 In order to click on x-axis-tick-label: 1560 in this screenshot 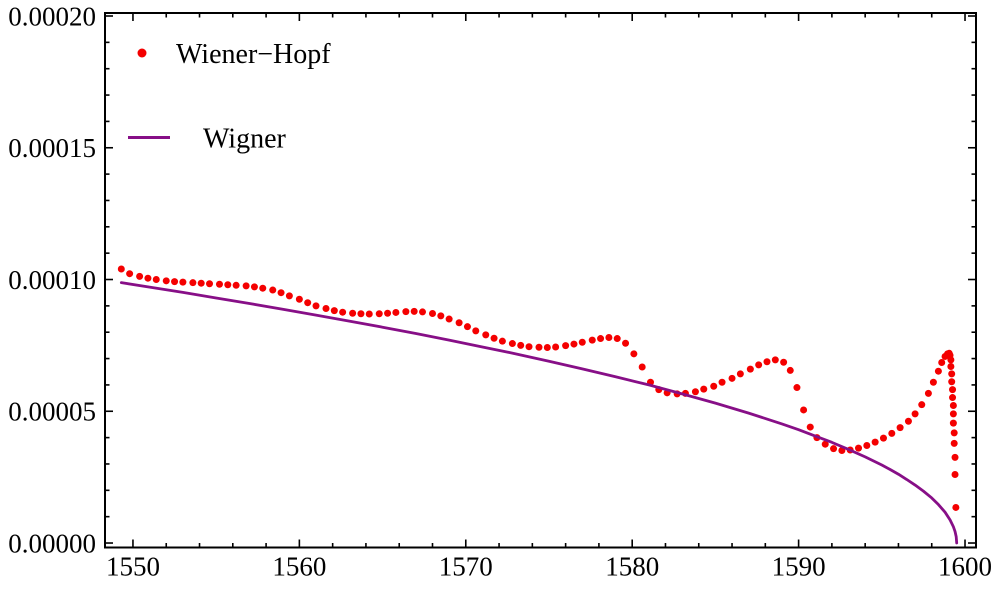, I will do `click(299, 567)`.